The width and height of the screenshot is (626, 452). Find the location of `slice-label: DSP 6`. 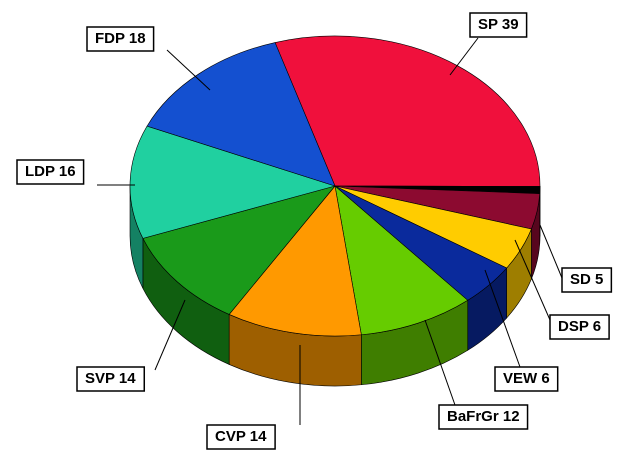

slice-label: DSP 6 is located at coordinates (579, 326).